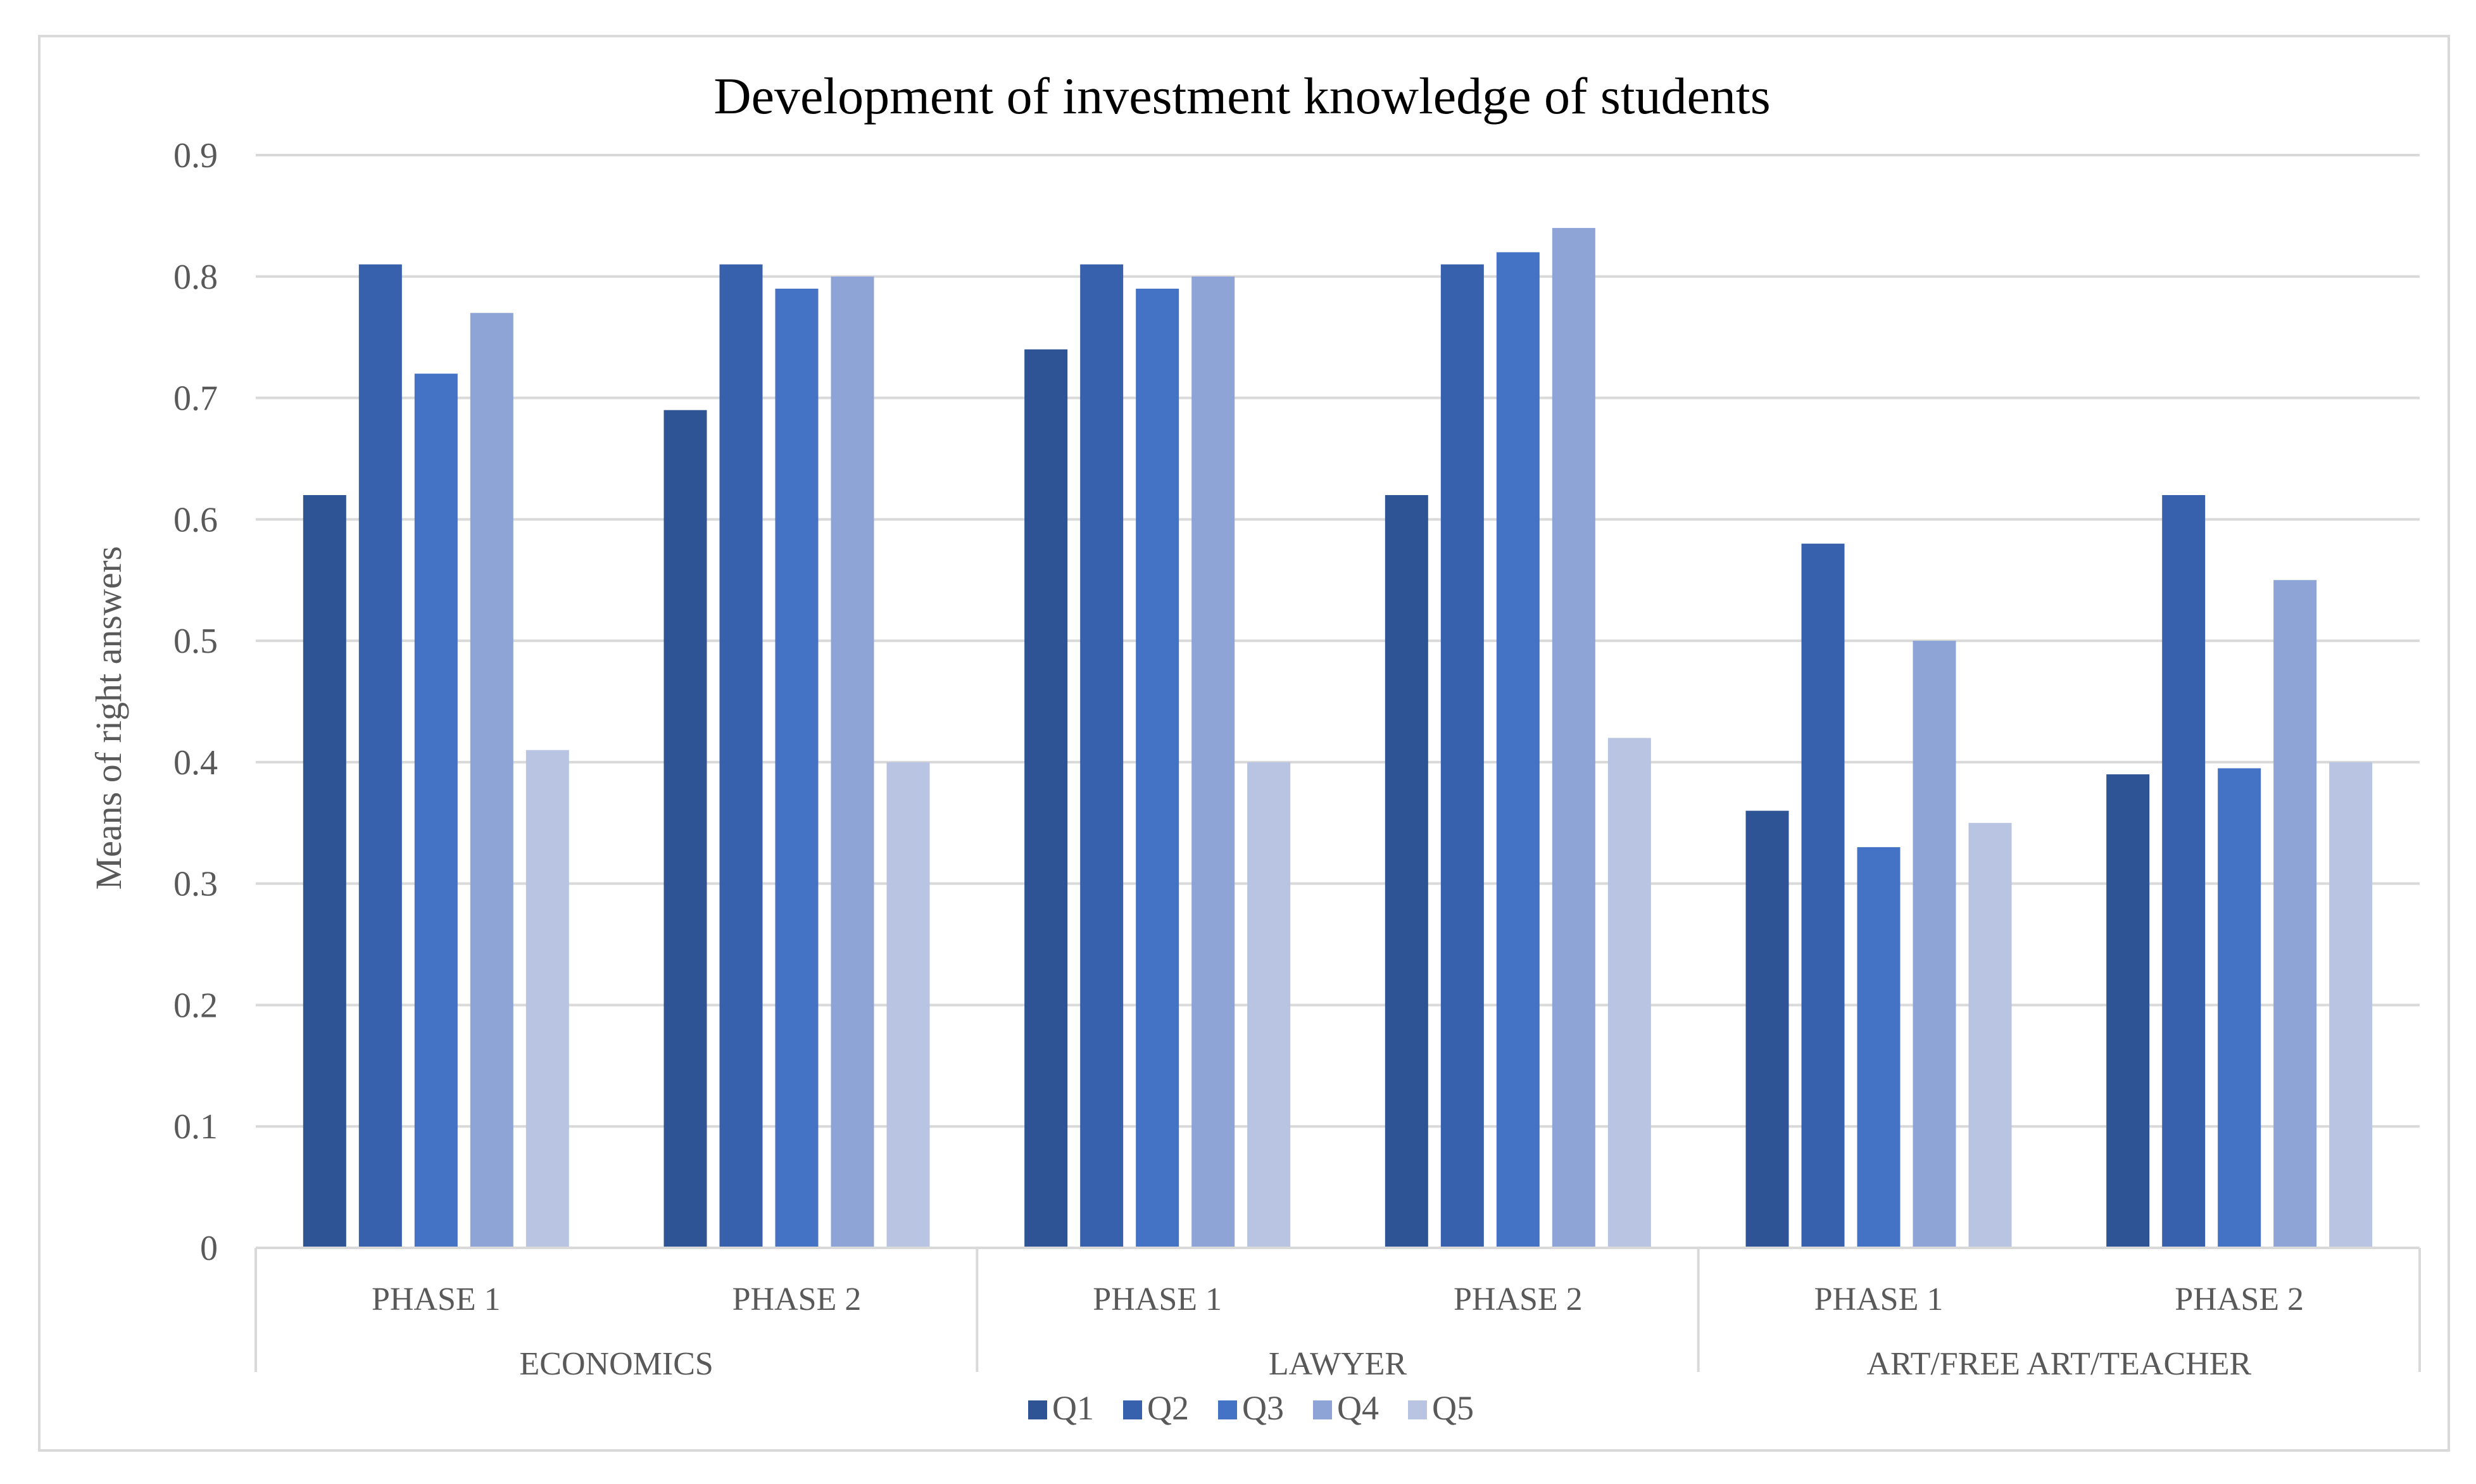 The image size is (2476, 1484). Describe the element at coordinates (195, 1127) in the screenshot. I see `y-tick-label: 0.1` at that location.